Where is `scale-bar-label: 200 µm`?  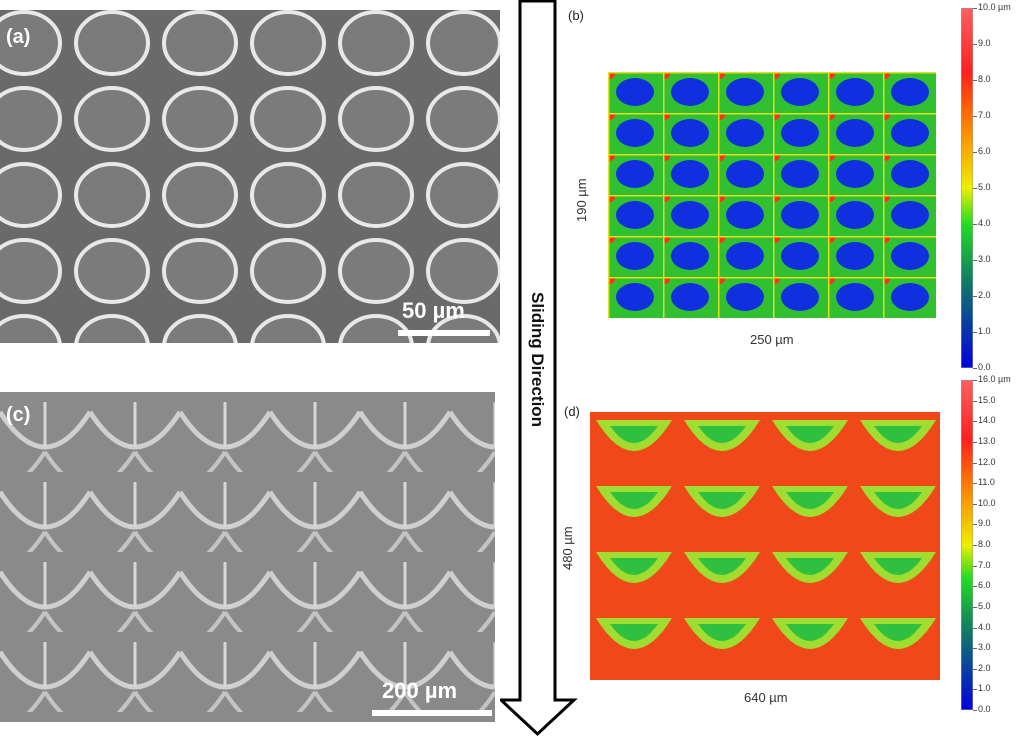
scale-bar-label: 200 µm is located at coordinates (420, 690).